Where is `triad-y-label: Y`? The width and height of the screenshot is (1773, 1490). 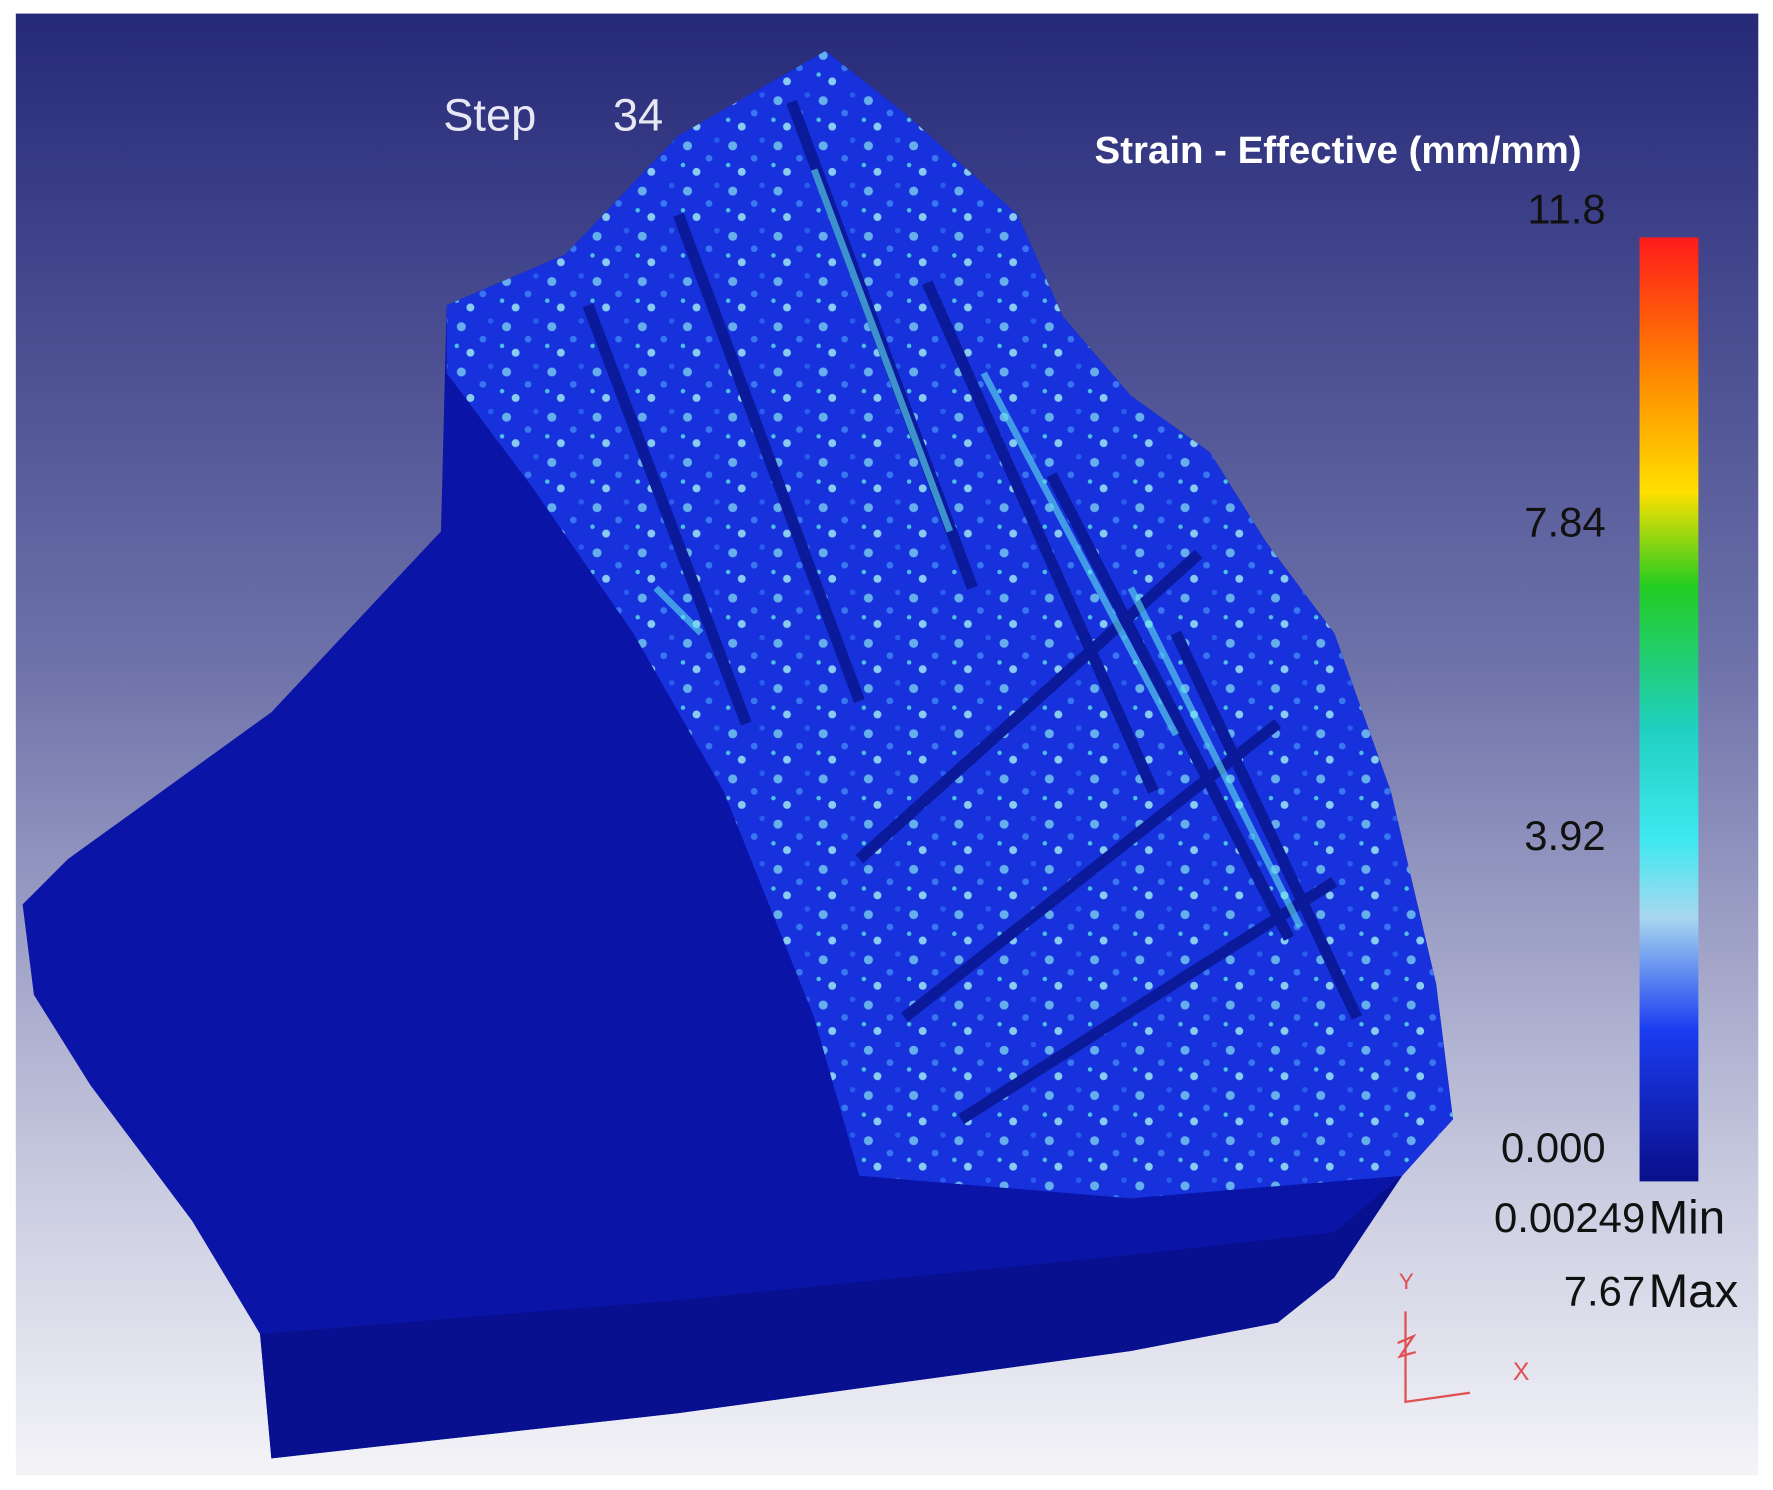 triad-y-label: Y is located at coordinates (1406, 1281).